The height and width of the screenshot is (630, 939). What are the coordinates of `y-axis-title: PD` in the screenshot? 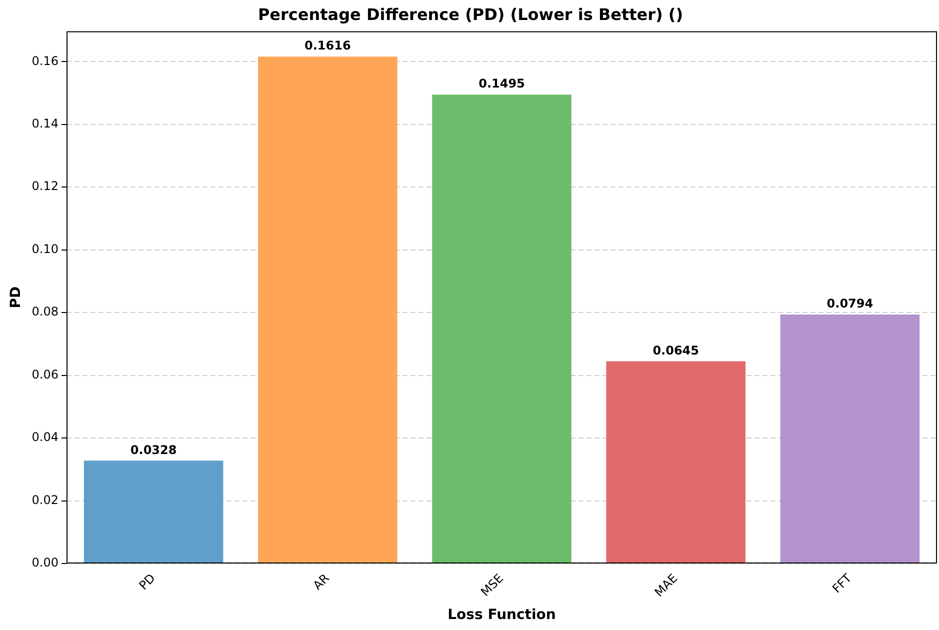 It's located at (16, 297).